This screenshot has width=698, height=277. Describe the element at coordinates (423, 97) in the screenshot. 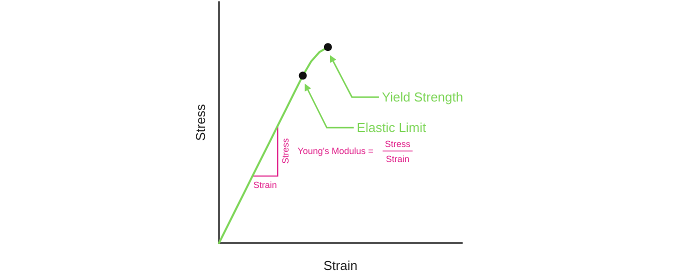

I see `annotation: Yield Strength` at that location.